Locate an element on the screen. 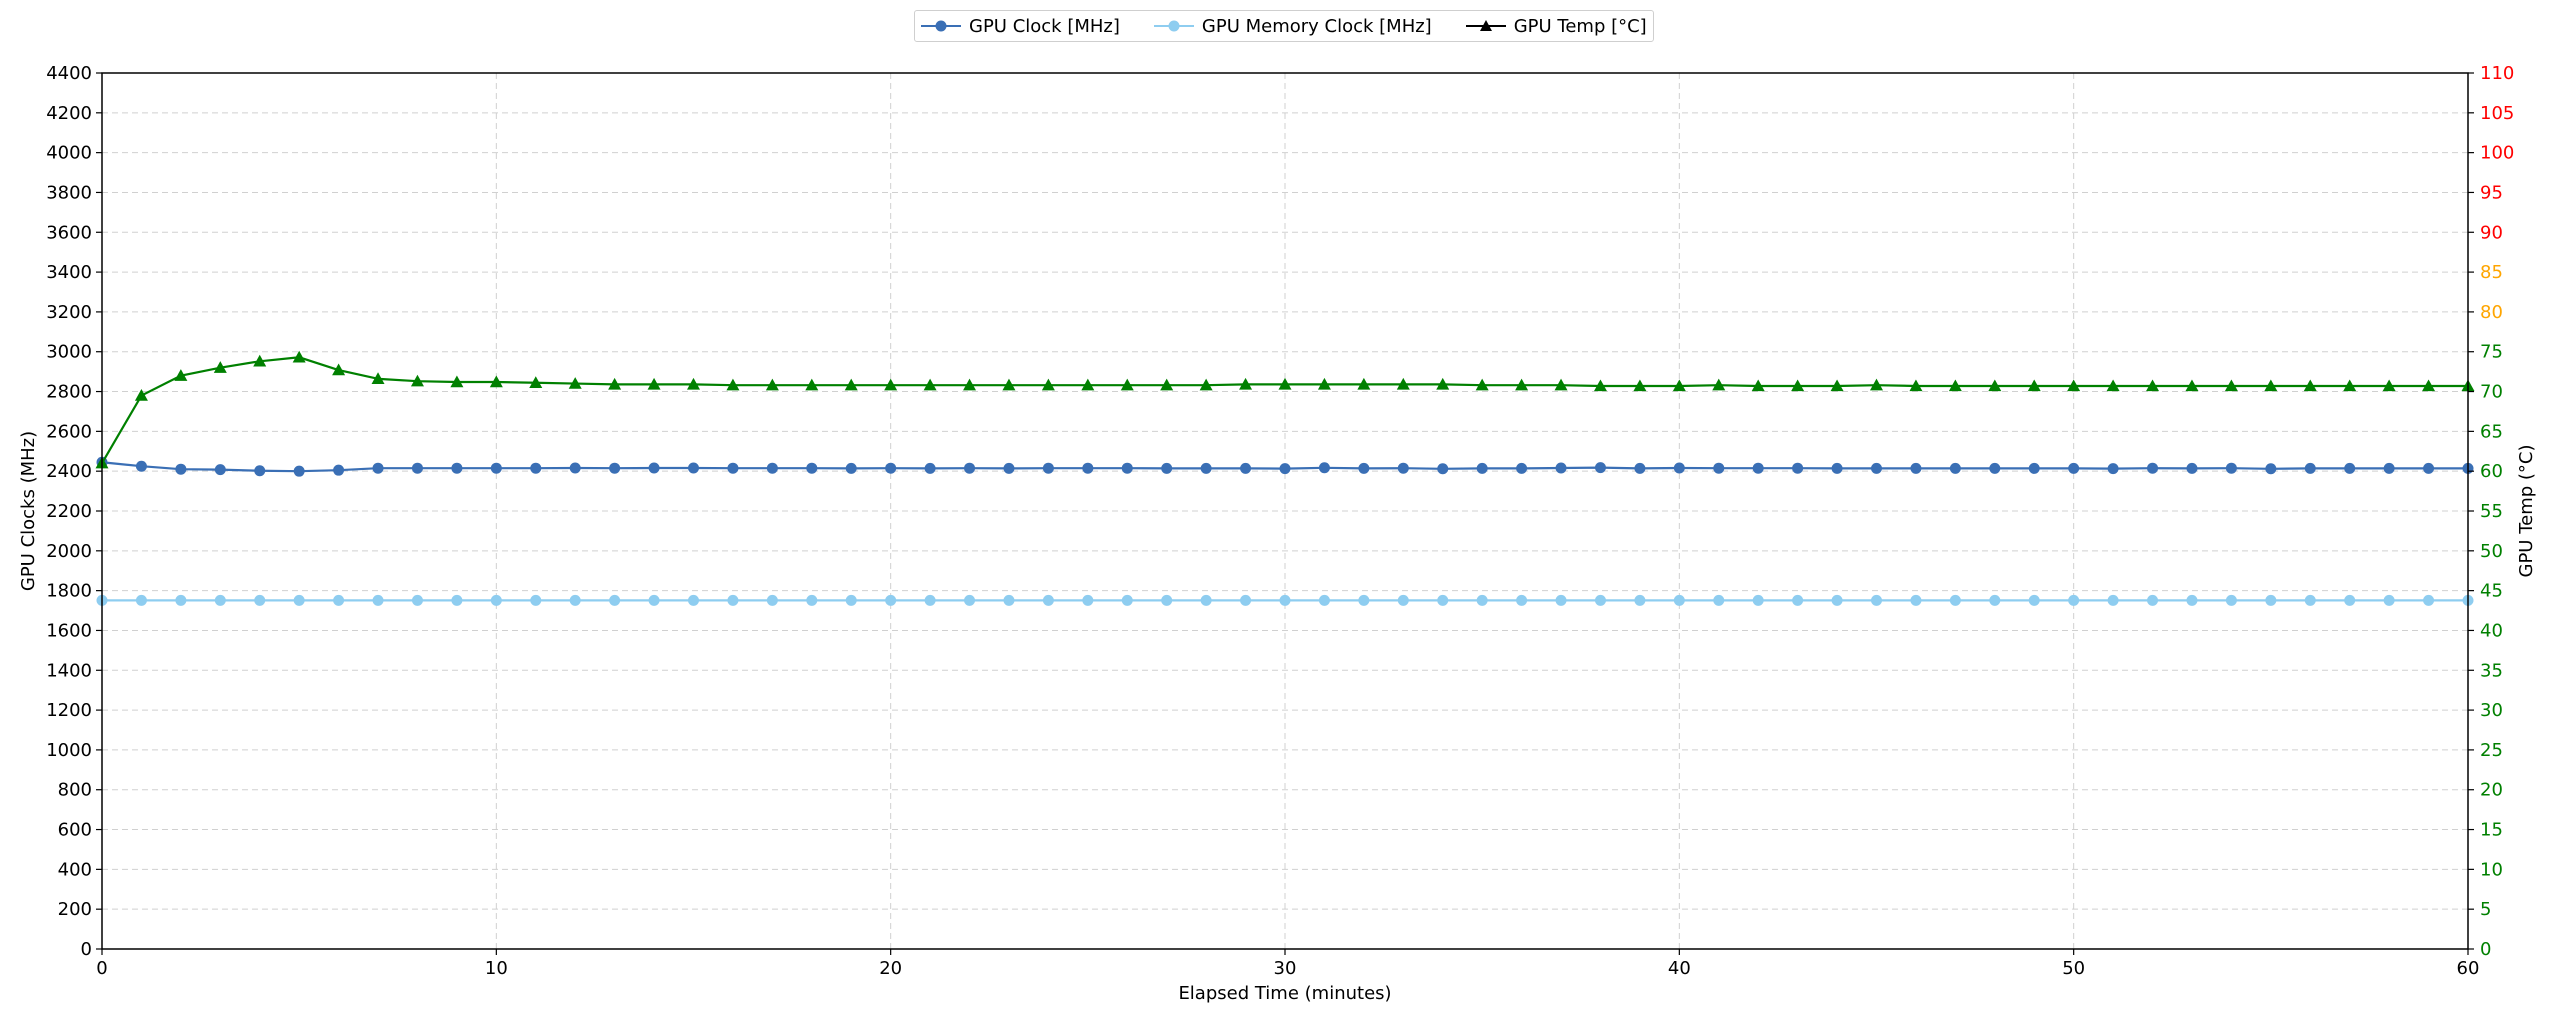 The width and height of the screenshot is (2560, 1024). y-left-tick-label: 2600 is located at coordinates (69, 431).